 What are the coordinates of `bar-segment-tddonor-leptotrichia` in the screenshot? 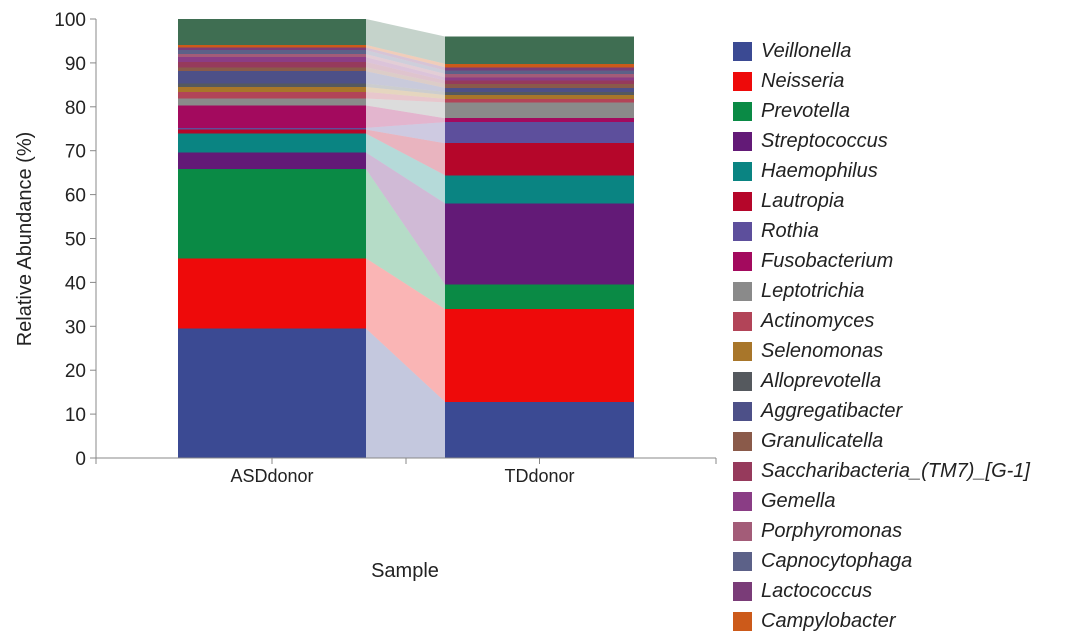 It's located at (539, 110).